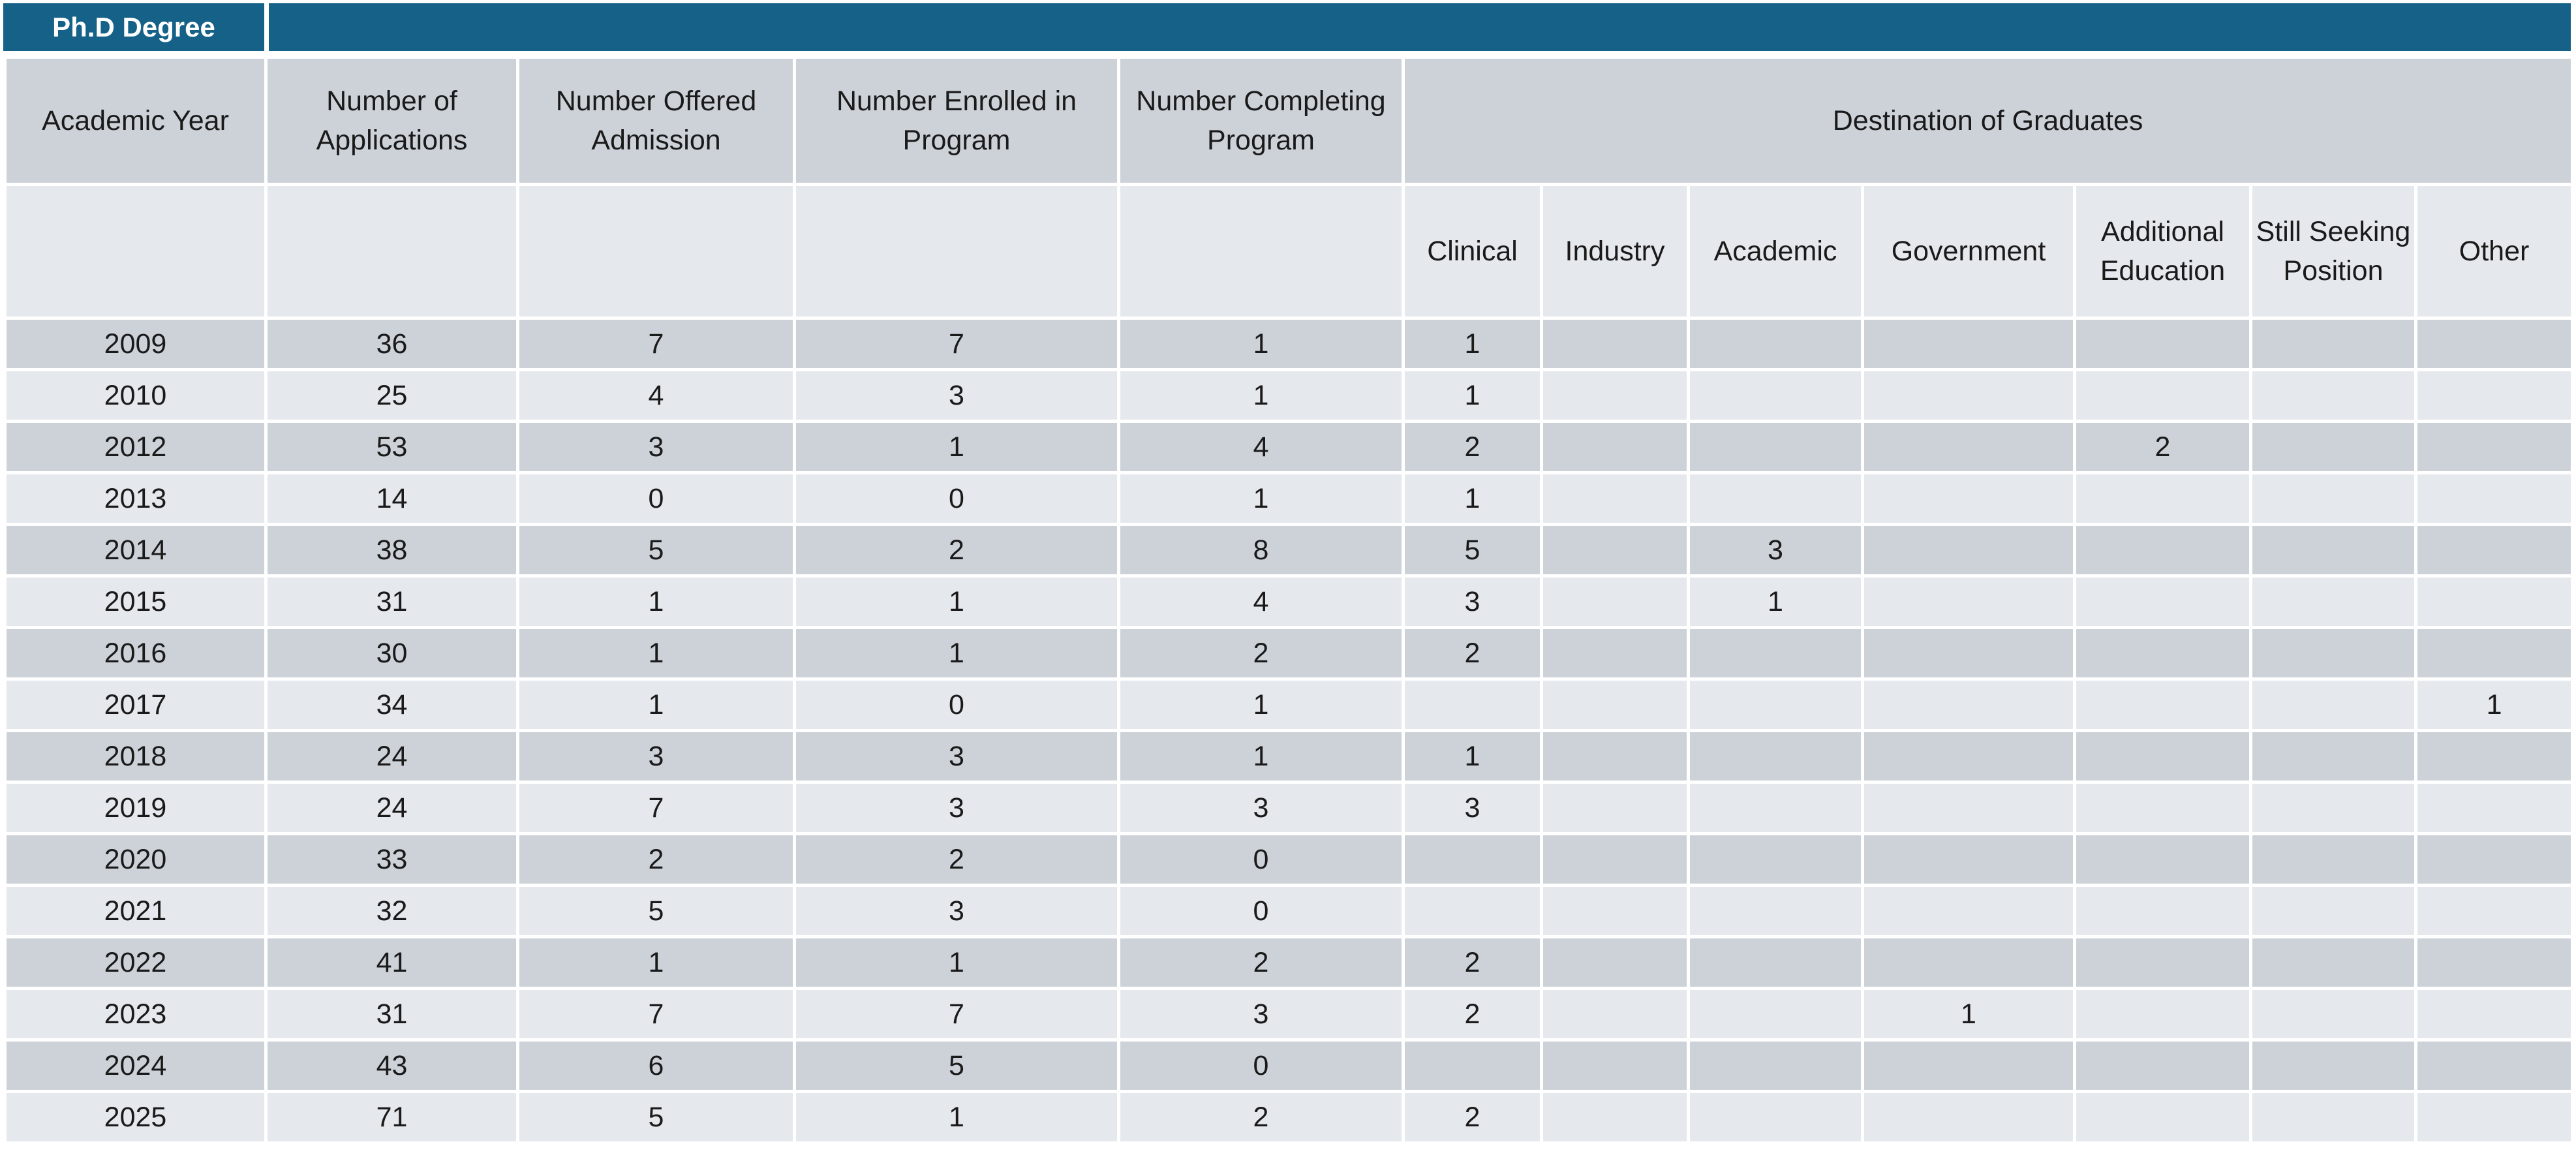  I want to click on cell-year: 2015, so click(135, 601).